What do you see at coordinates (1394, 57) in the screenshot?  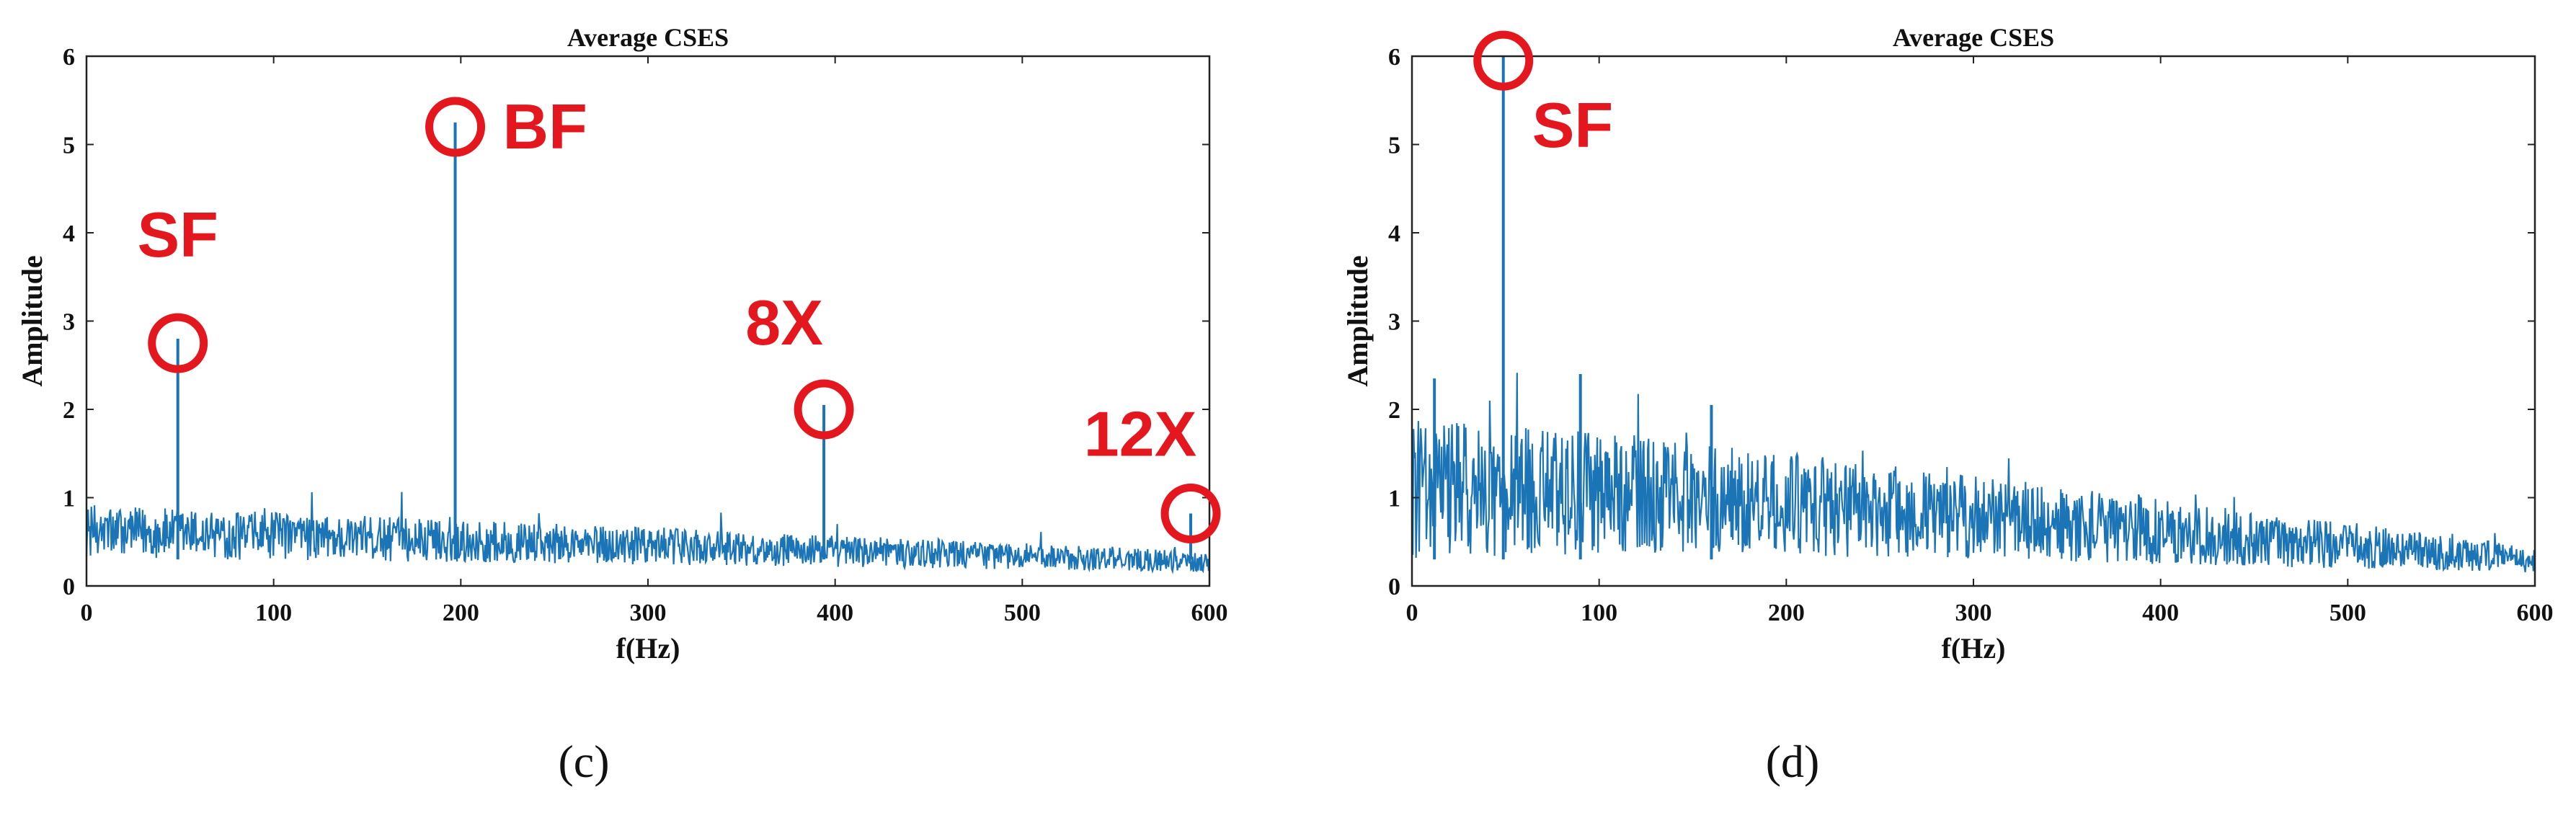 I see `chart1-ytick-label-6: 6` at bounding box center [1394, 57].